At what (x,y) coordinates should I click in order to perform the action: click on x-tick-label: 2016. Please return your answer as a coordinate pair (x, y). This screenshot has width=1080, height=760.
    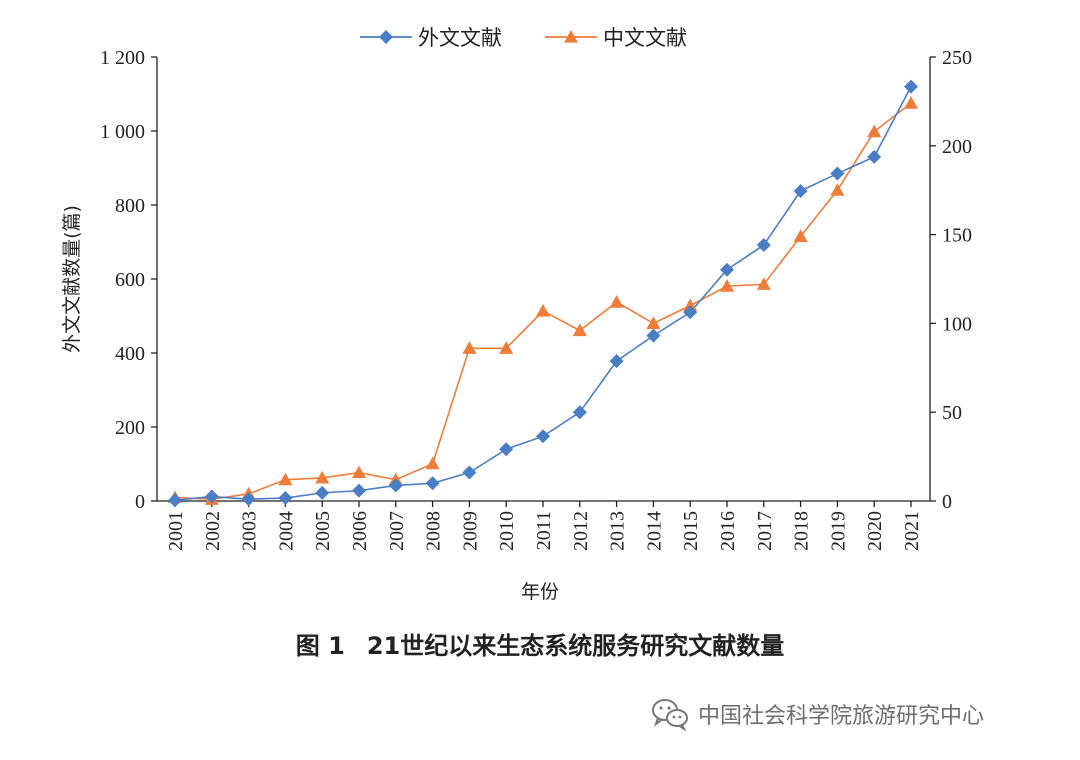
    Looking at the image, I should click on (728, 531).